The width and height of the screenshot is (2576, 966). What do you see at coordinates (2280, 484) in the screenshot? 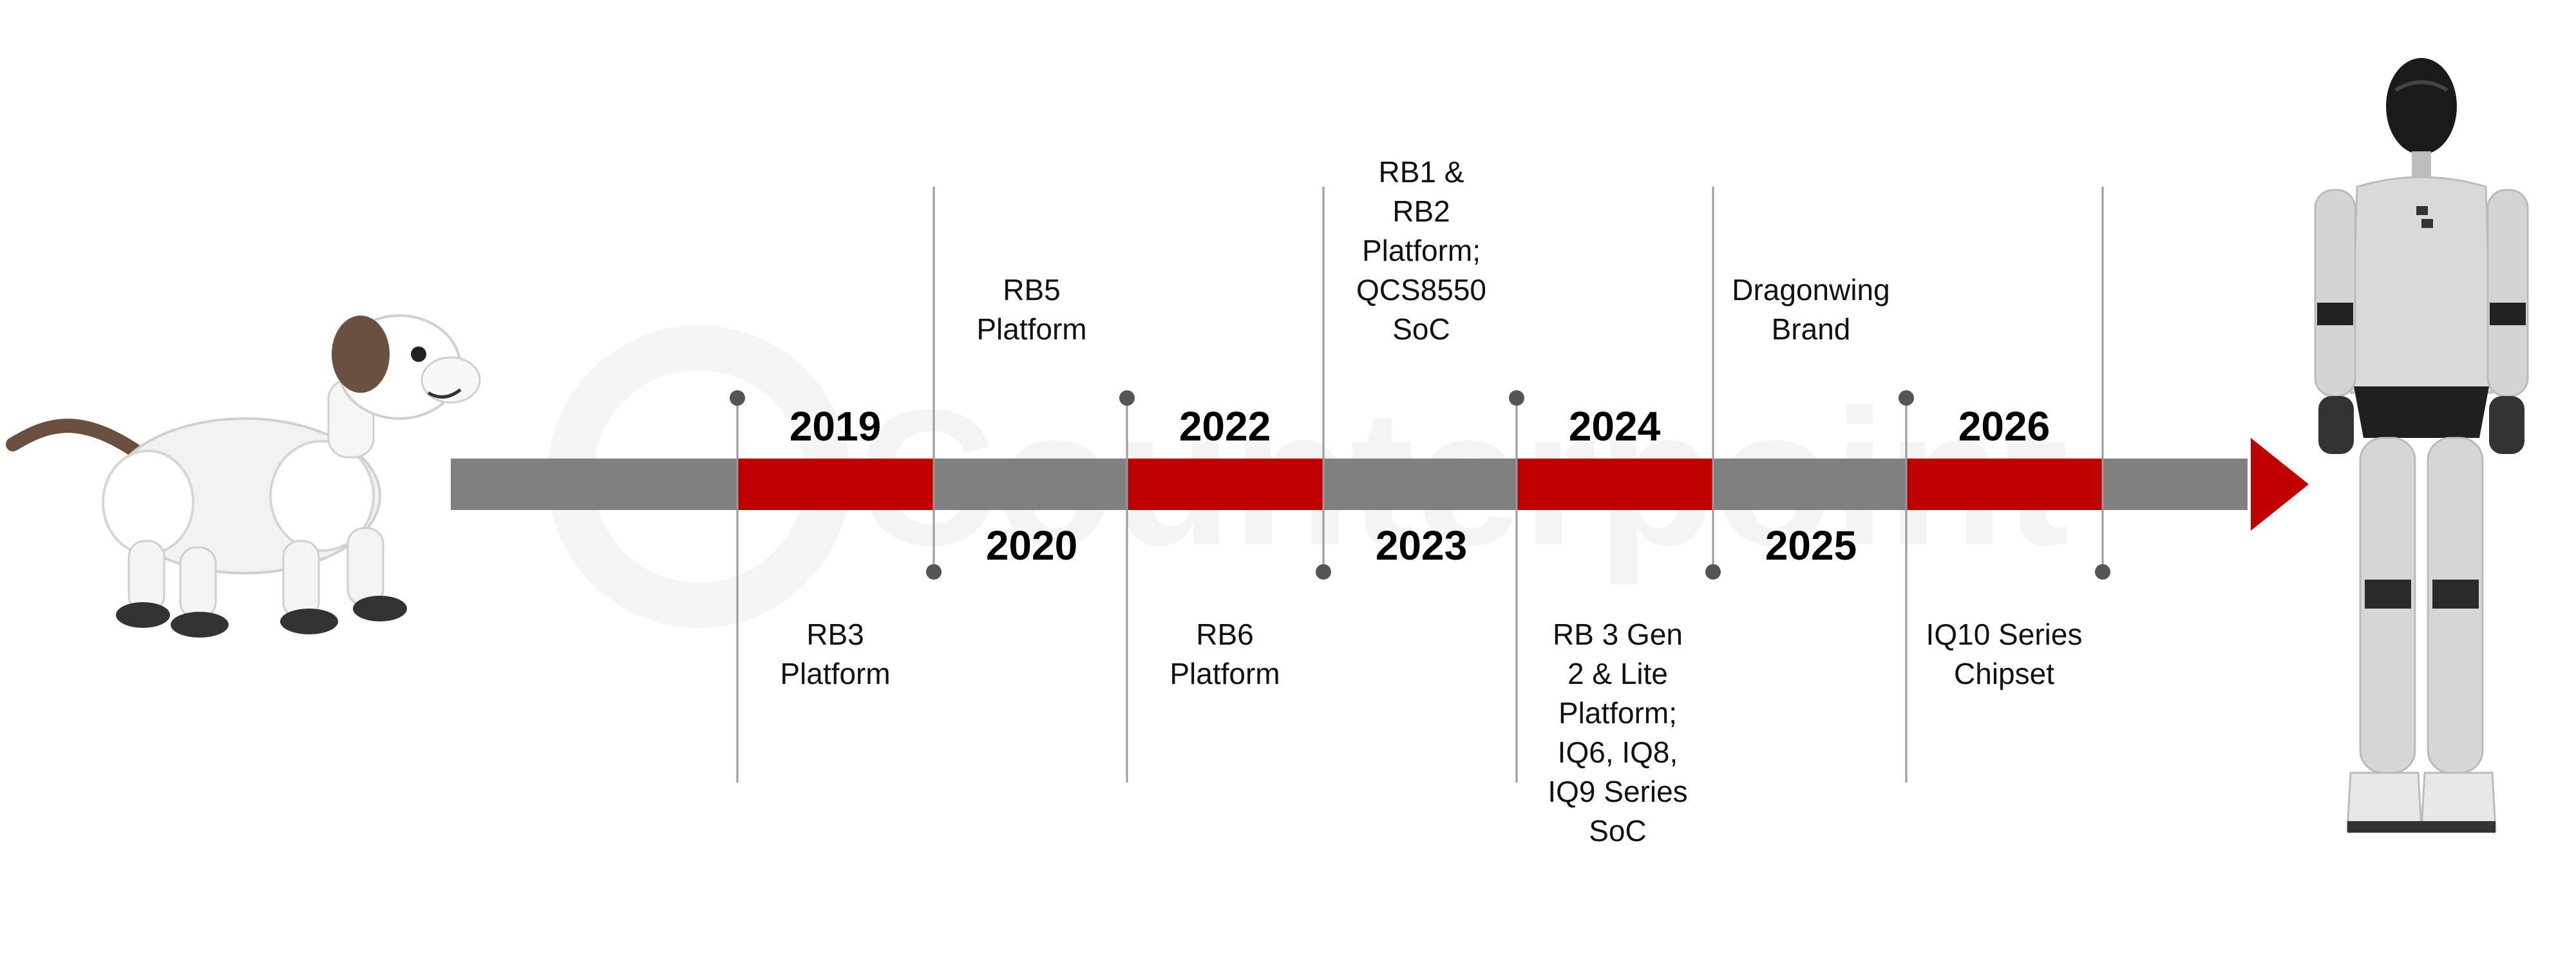
I see `timeline-arrowhead` at bounding box center [2280, 484].